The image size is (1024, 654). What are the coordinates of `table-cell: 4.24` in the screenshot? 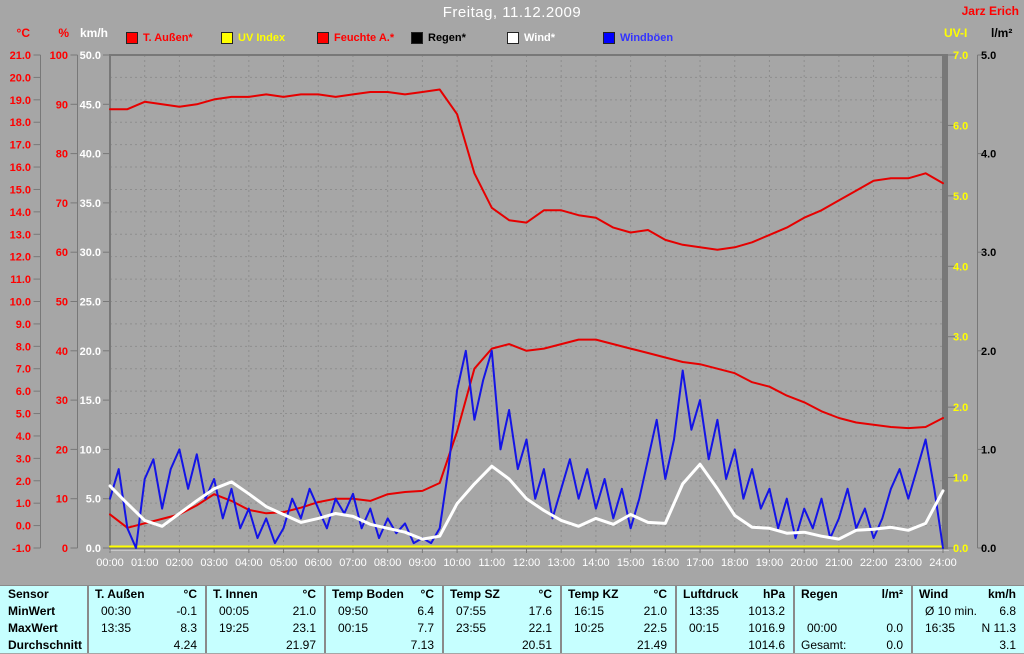 It's located at (147, 645).